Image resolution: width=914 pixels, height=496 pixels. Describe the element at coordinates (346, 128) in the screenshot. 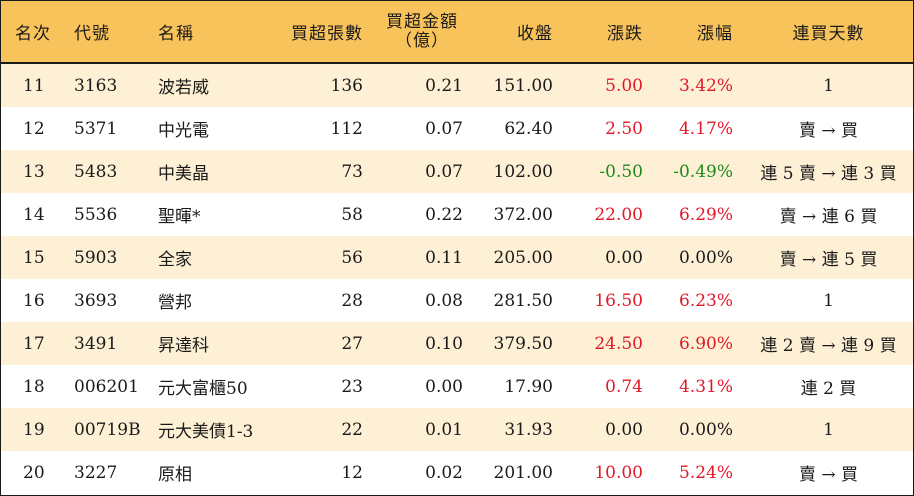

I see `cell-net-buy-lots: 112` at that location.